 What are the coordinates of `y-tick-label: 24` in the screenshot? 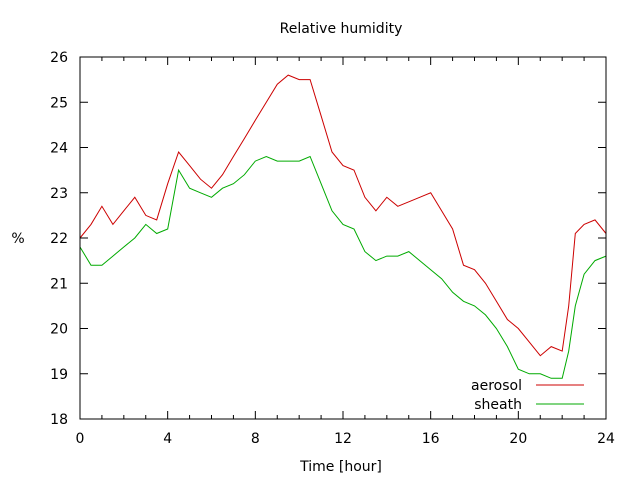 It's located at (59, 149).